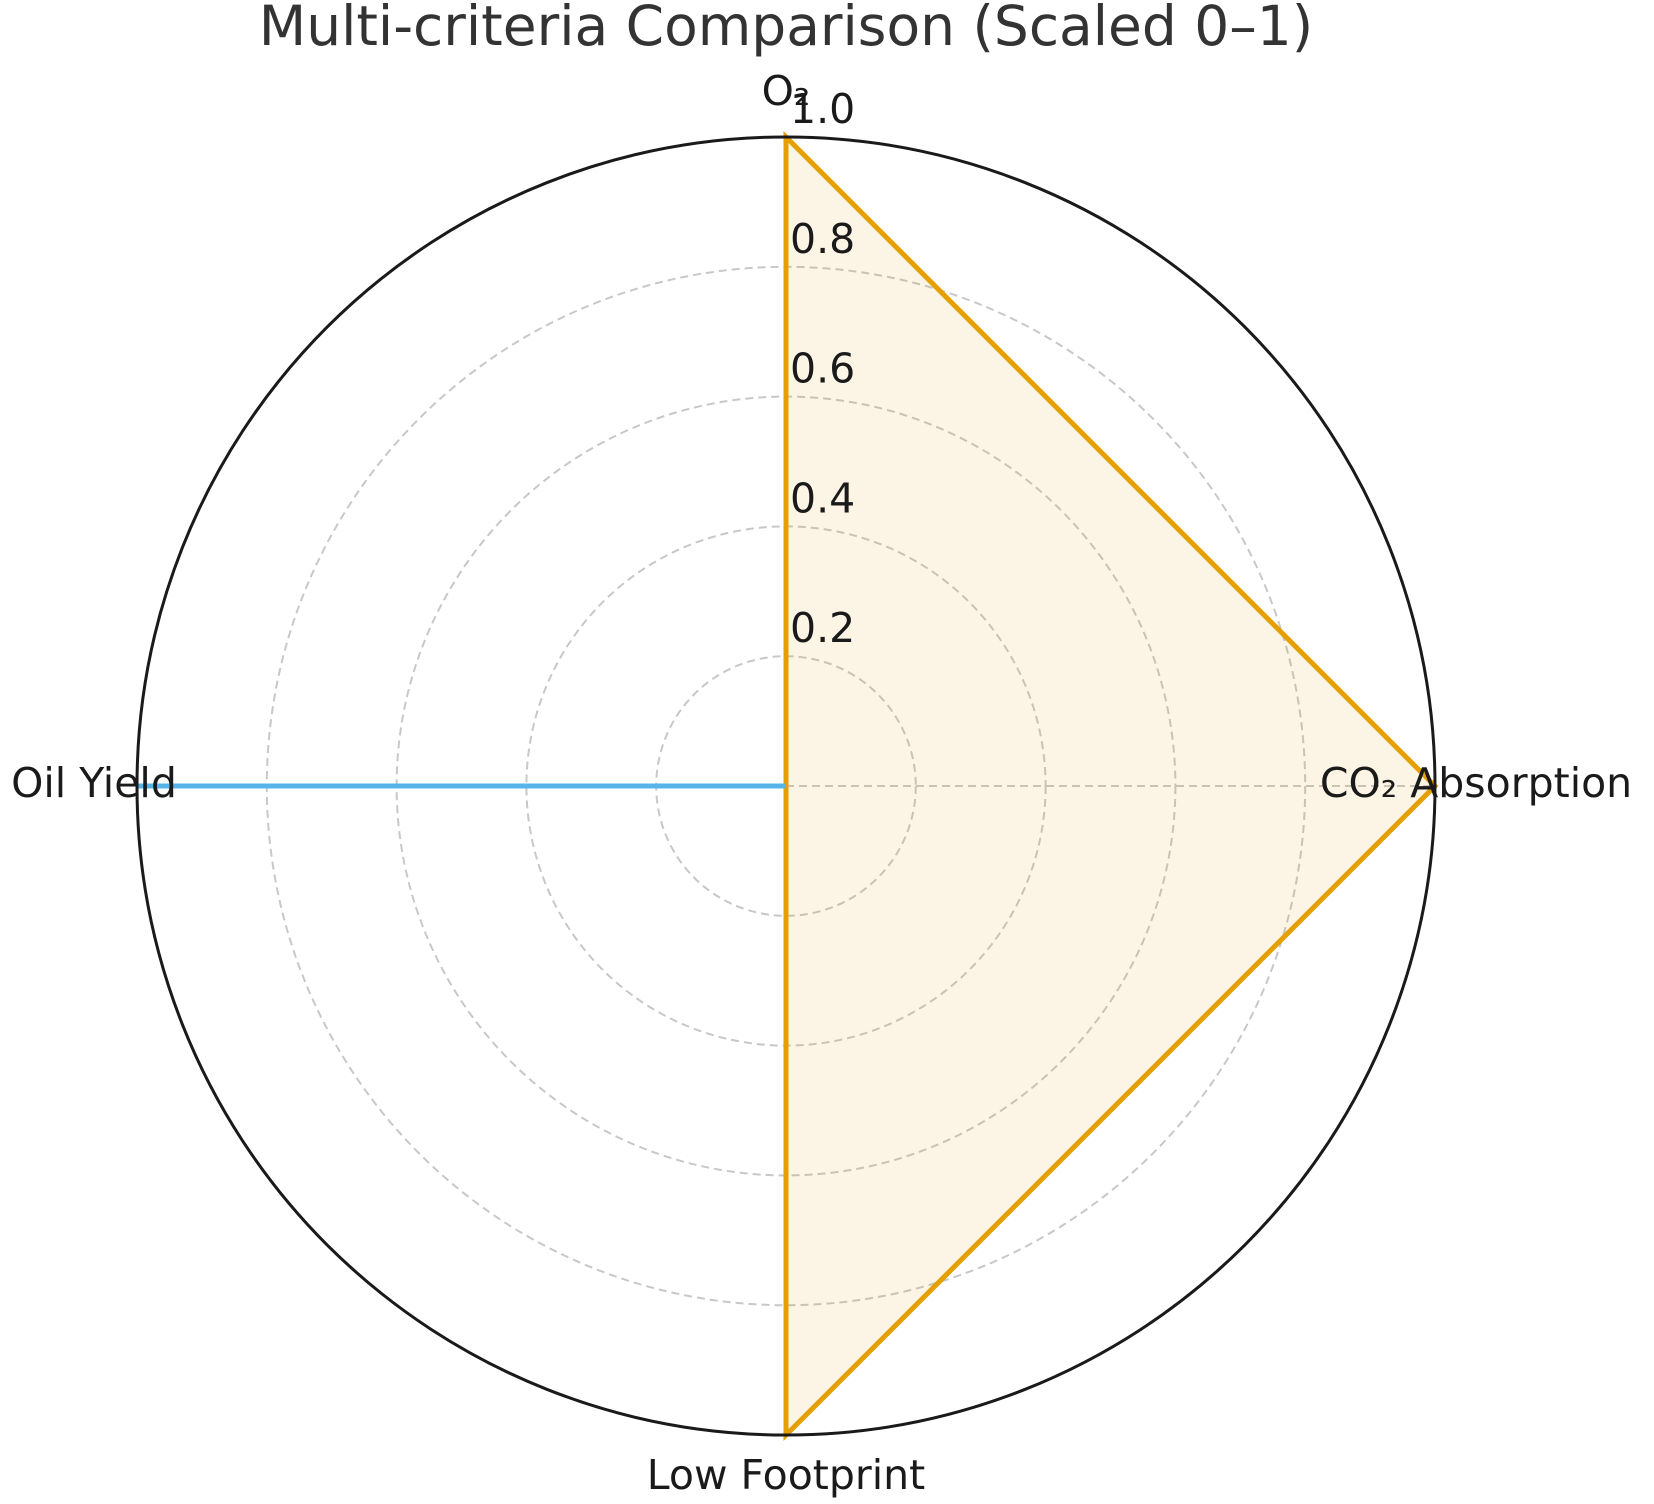 This screenshot has height=1504, width=1654. Describe the element at coordinates (822, 109) in the screenshot. I see `r-tick-label: 1.0` at that location.